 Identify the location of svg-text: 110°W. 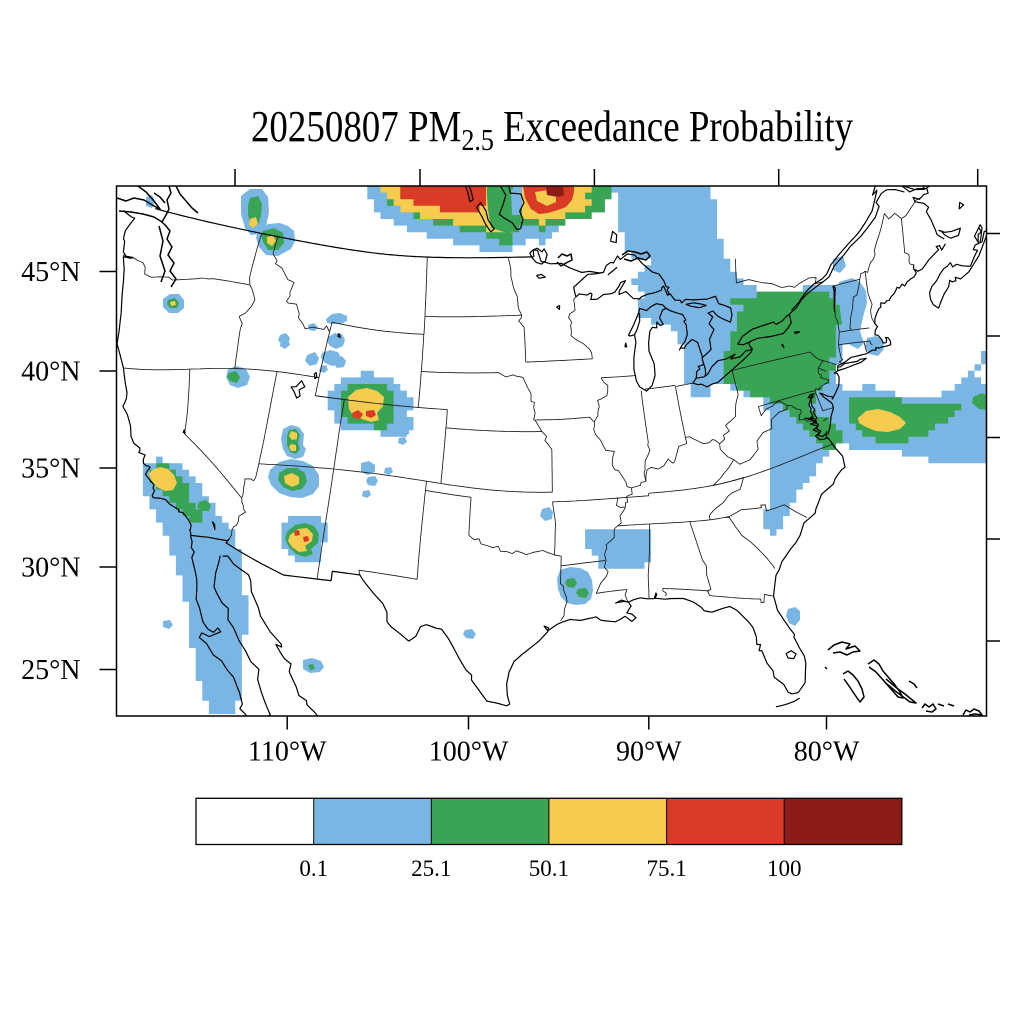
(287, 752).